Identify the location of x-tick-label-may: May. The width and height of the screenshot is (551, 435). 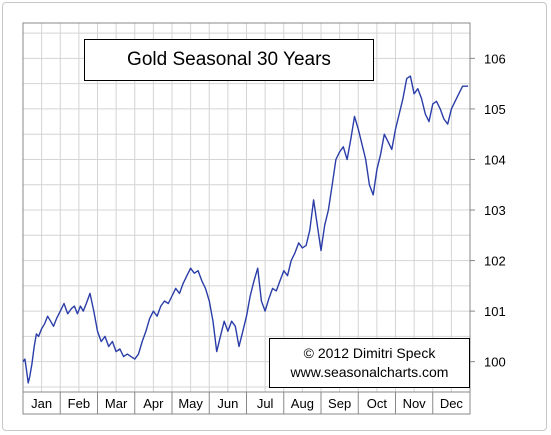
(190, 403).